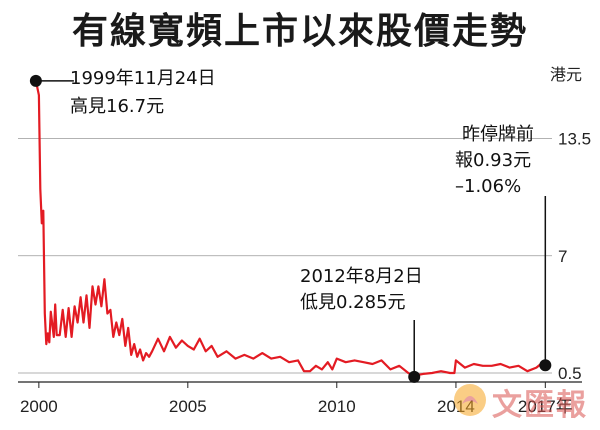 The height and width of the screenshot is (430, 600). I want to click on y-tick-labels: 0.5 7 13.5, so click(574, 256).